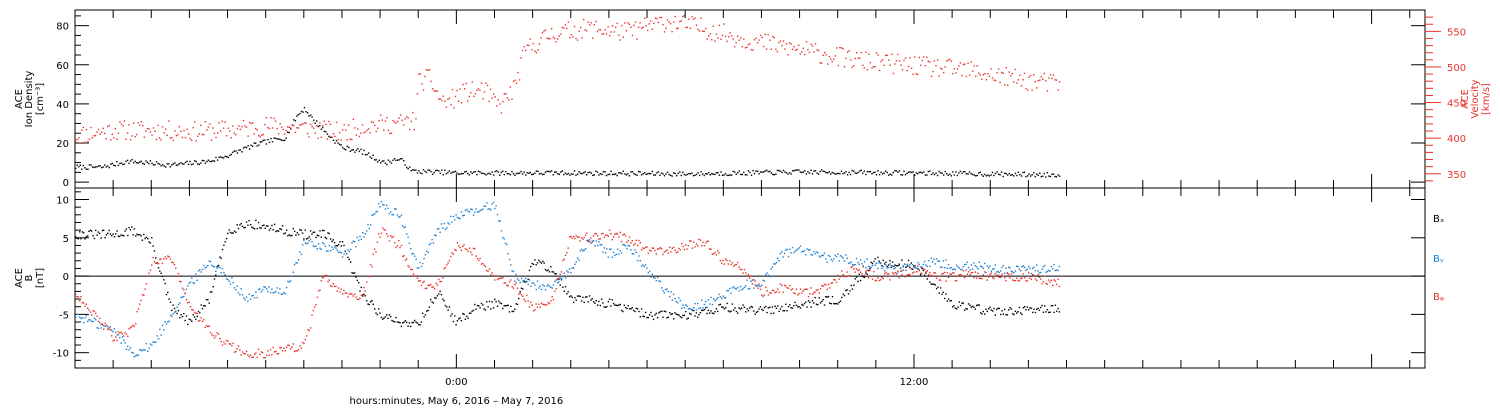 The height and width of the screenshot is (410, 1500). I want to click on top-left-axis-label-line1: ACE, so click(19, 99).